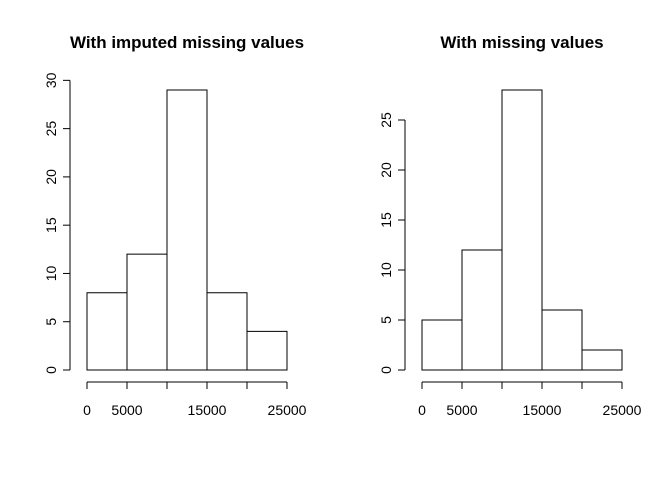 Image resolution: width=672 pixels, height=480 pixels. What do you see at coordinates (187, 42) in the screenshot?
I see `chart-title: With imputed missing values` at bounding box center [187, 42].